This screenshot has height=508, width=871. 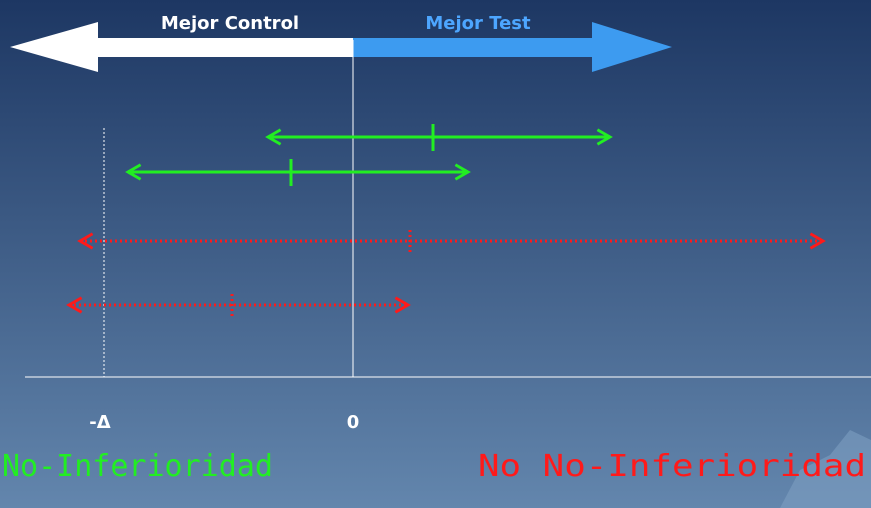 What do you see at coordinates (369, 155) in the screenshot?
I see `green-intervals` at bounding box center [369, 155].